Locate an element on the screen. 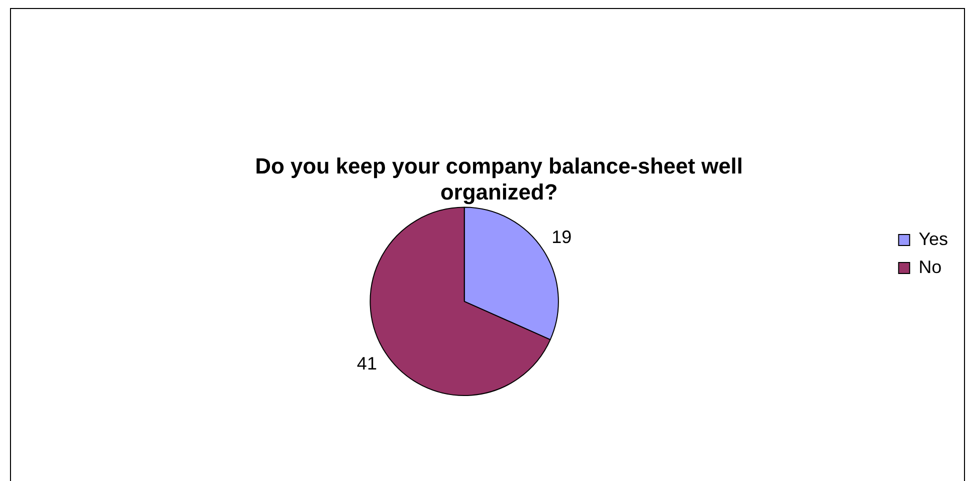 Image resolution: width=968 pixels, height=481 pixels. chart-title: Do you keep your company balance-sheet well organized? is located at coordinates (499, 179).